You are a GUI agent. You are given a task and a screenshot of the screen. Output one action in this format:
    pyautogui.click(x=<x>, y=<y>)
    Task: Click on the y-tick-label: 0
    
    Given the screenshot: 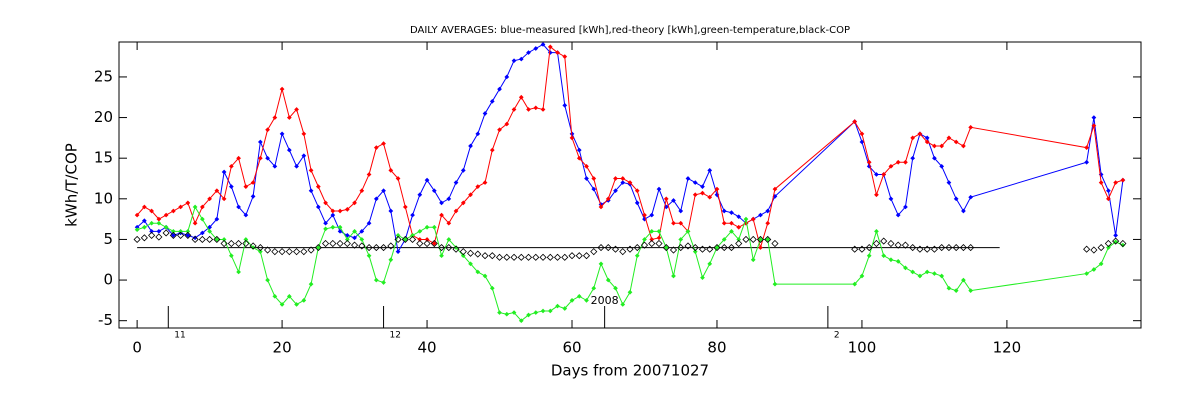 What is the action you would take?
    pyautogui.click(x=108, y=280)
    